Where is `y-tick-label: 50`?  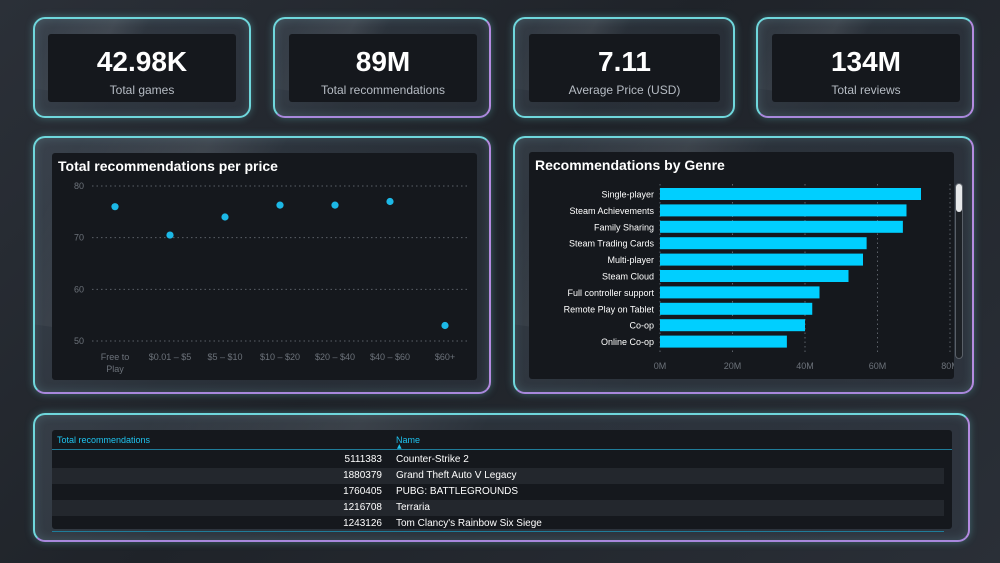 y-tick-label: 50 is located at coordinates (79, 341).